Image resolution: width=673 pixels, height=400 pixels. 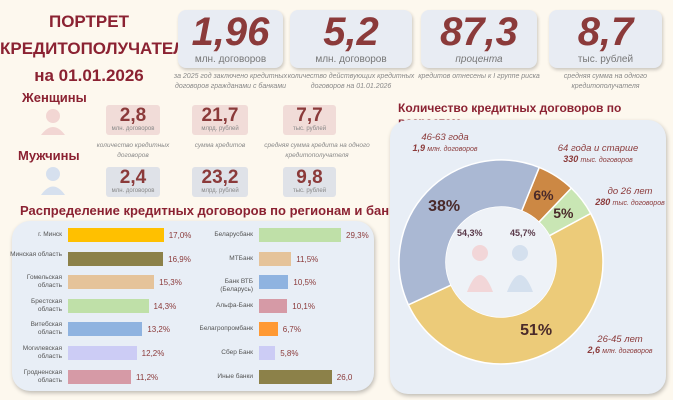 I want to click on stat-value: 21,7, so click(x=220, y=115).